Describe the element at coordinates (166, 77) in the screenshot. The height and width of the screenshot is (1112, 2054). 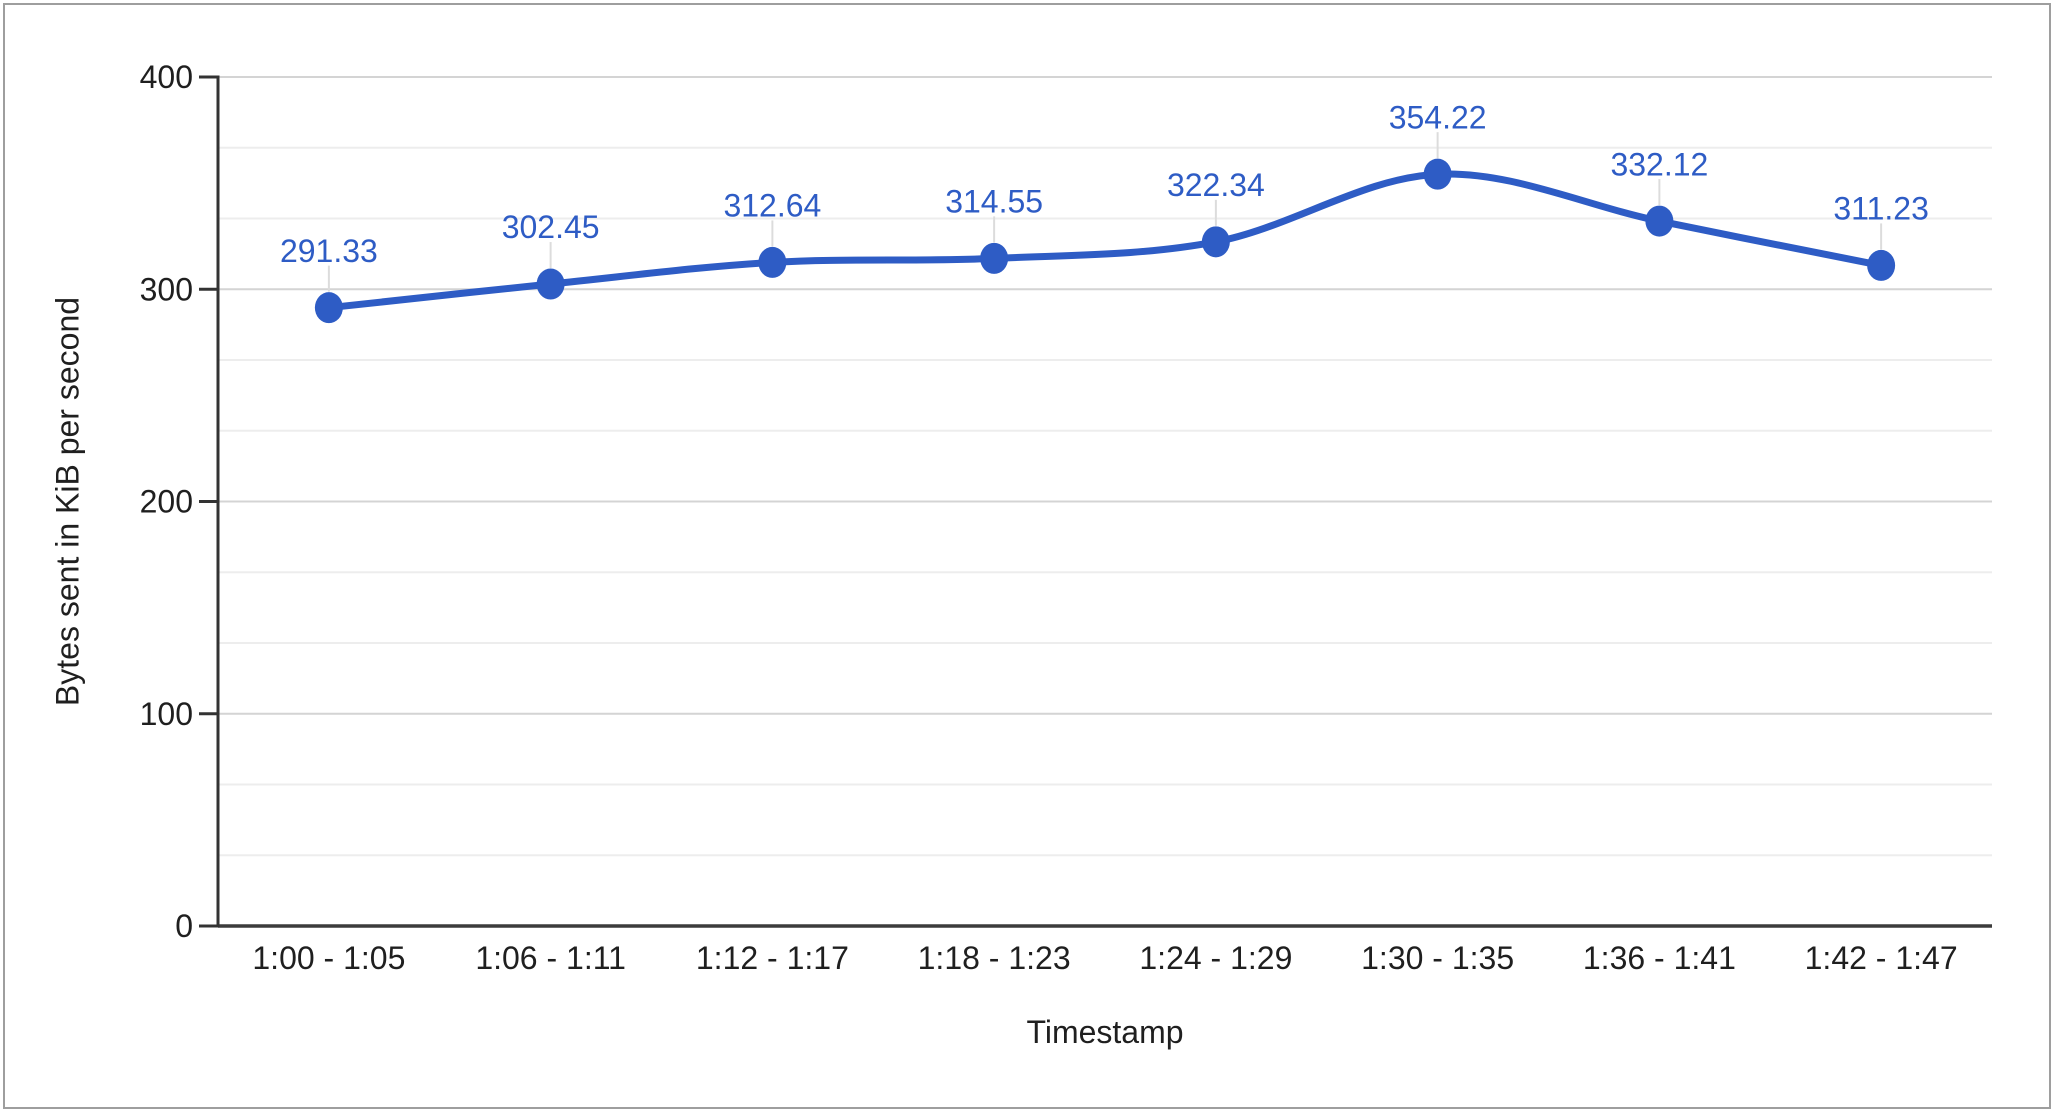
I see `y-axis-tick-label: 400` at that location.